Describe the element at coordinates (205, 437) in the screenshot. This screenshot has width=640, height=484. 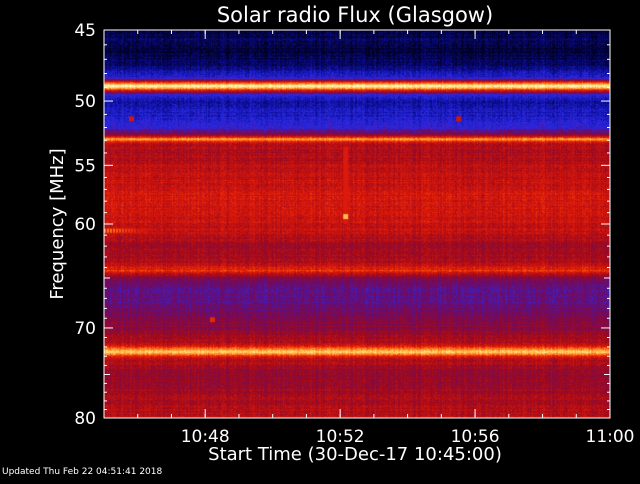
I see `x-tick-label: 10:48` at that location.